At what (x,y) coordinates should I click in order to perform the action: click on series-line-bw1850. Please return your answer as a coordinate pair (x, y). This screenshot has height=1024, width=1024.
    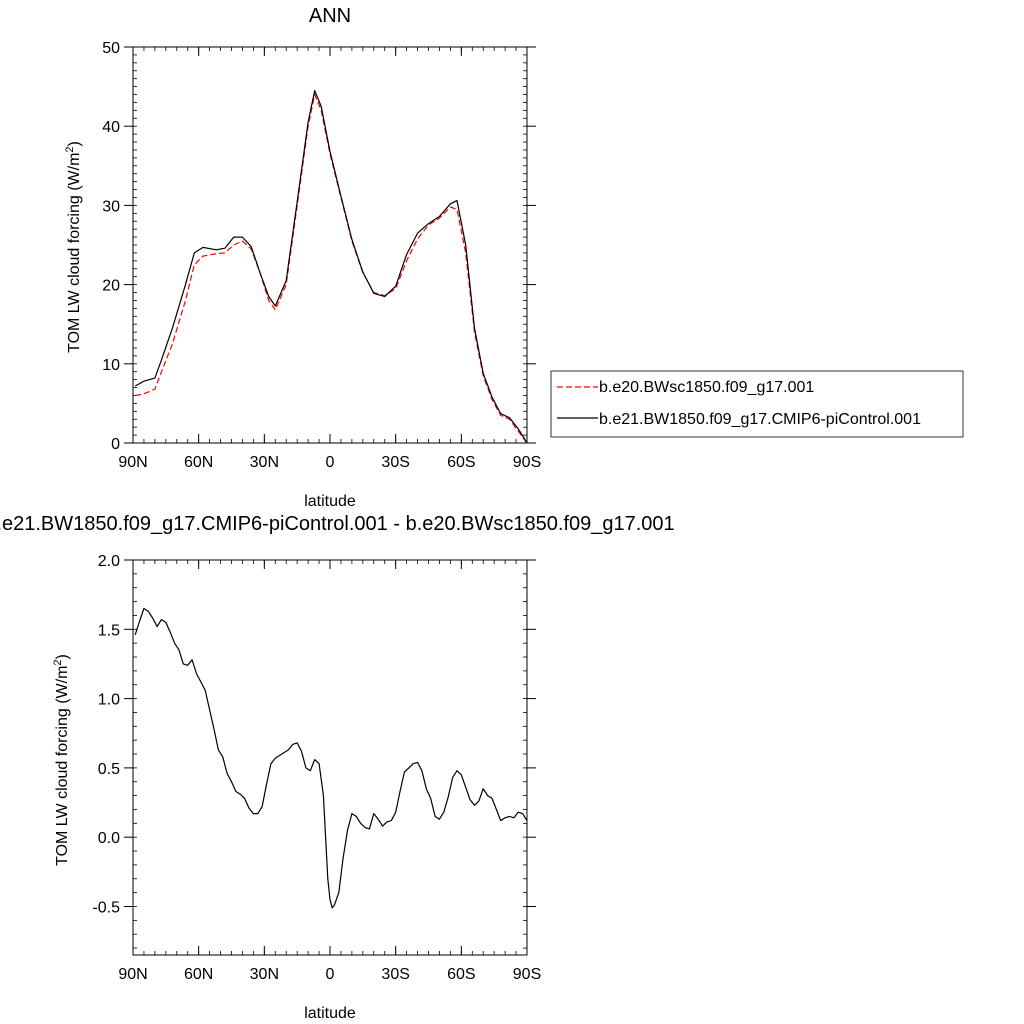
    Looking at the image, I should click on (331, 266).